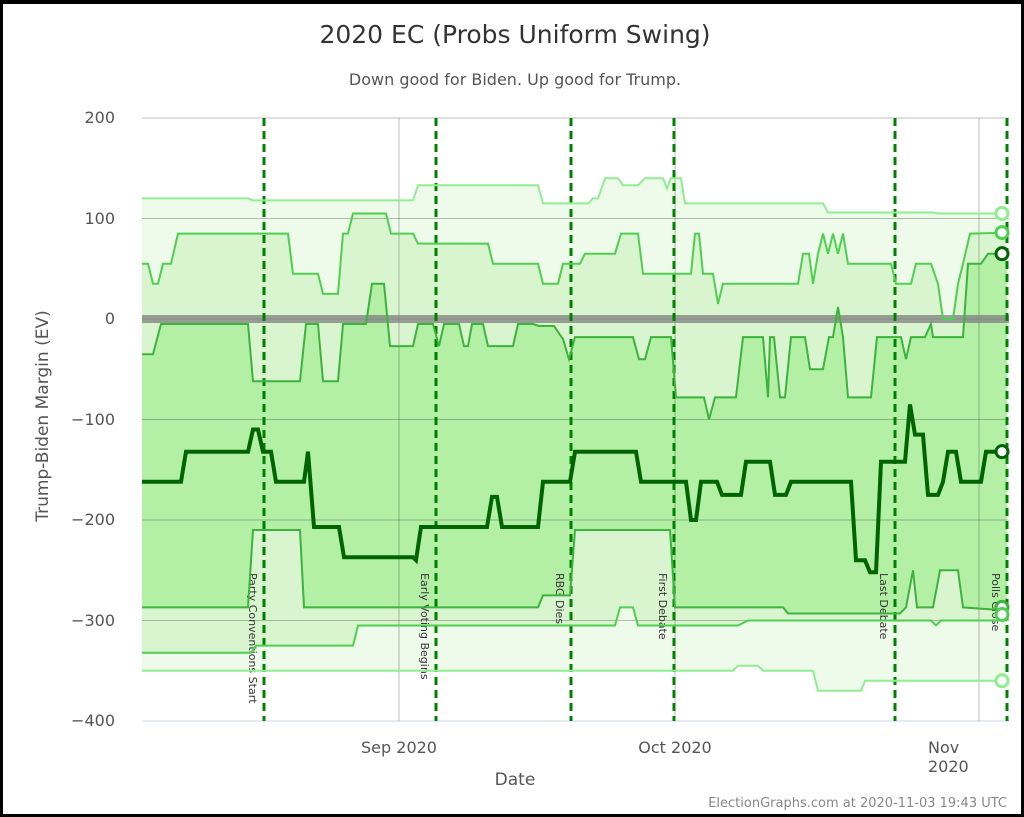 This screenshot has height=817, width=1024. I want to click on lower-outer-end-marker, so click(1002, 681).